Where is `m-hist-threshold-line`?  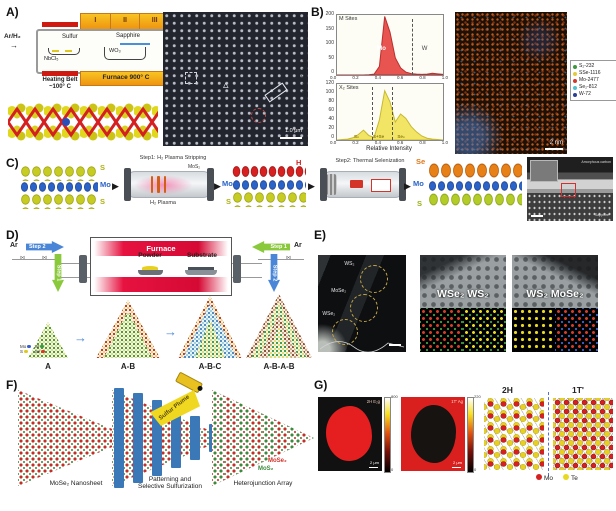
m-hist-threshold-line is located at coordinates (413, 46).